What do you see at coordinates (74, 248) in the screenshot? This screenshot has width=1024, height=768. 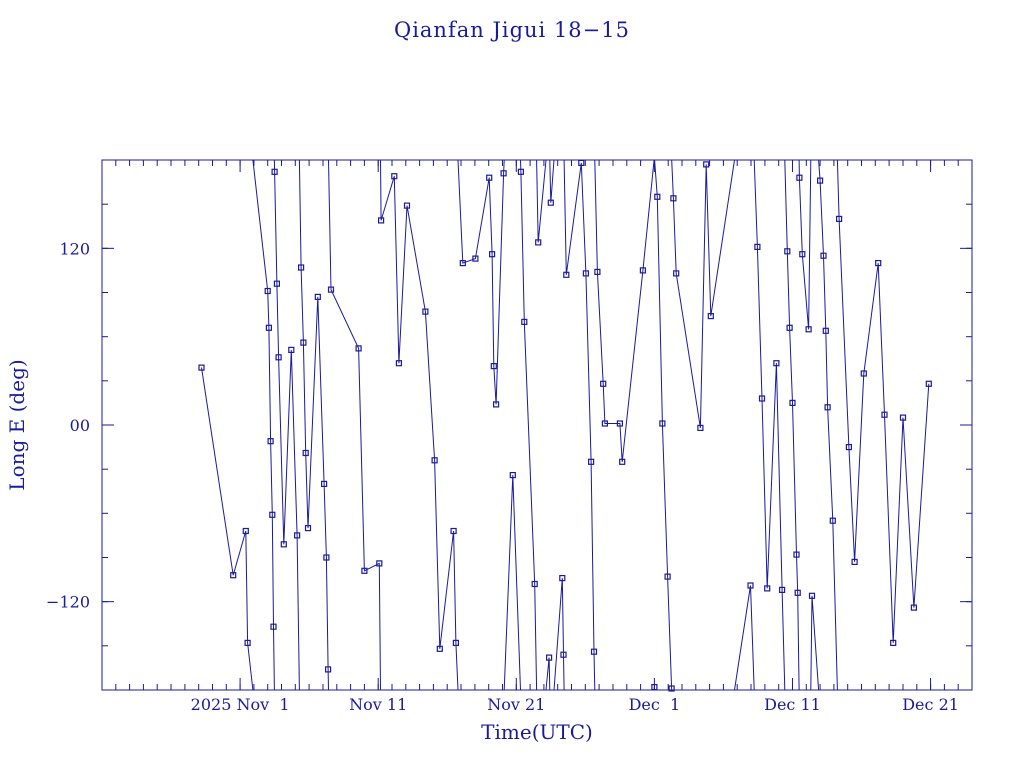 I see `y-tick-label: 120` at bounding box center [74, 248].